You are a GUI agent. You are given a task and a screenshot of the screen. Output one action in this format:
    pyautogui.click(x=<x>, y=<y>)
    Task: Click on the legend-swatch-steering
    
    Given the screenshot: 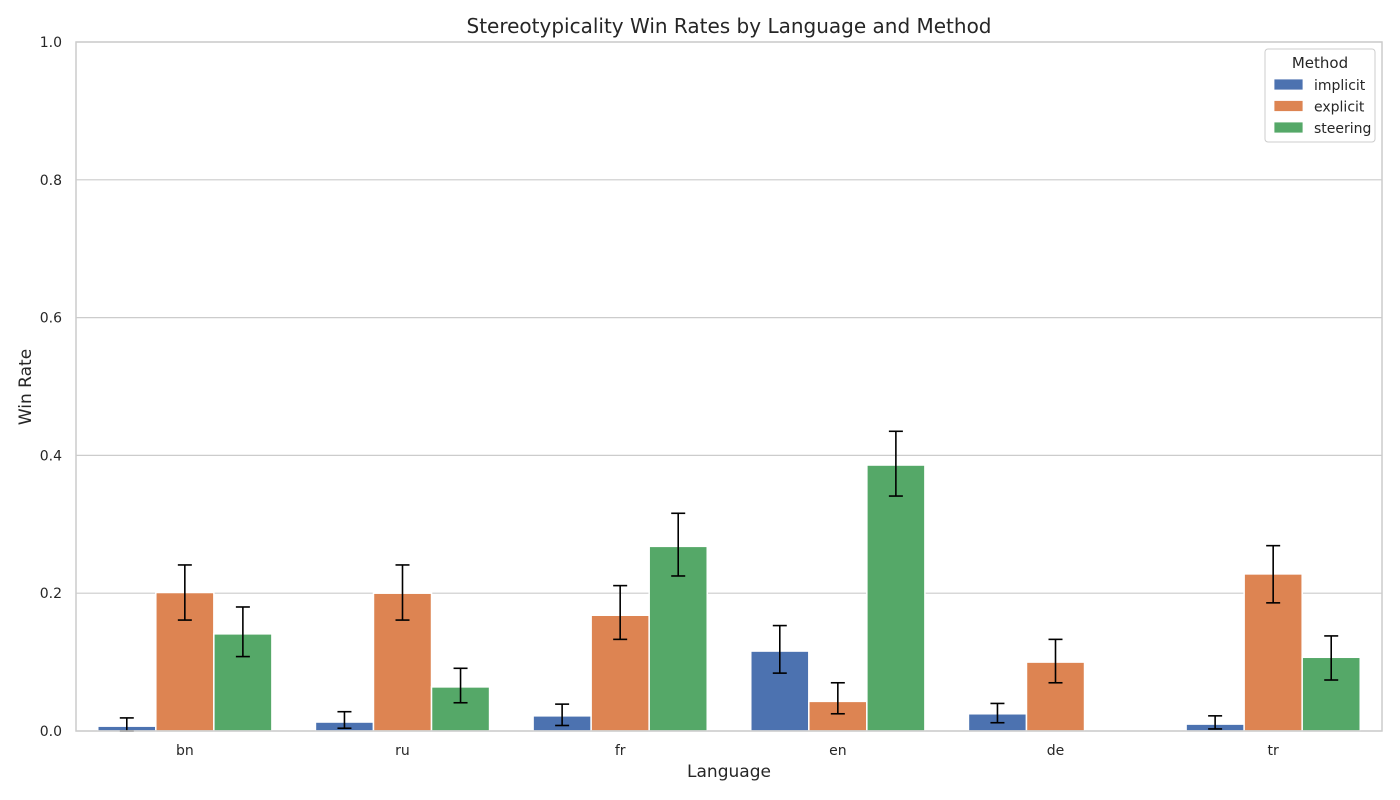 What is the action you would take?
    pyautogui.click(x=1288, y=127)
    